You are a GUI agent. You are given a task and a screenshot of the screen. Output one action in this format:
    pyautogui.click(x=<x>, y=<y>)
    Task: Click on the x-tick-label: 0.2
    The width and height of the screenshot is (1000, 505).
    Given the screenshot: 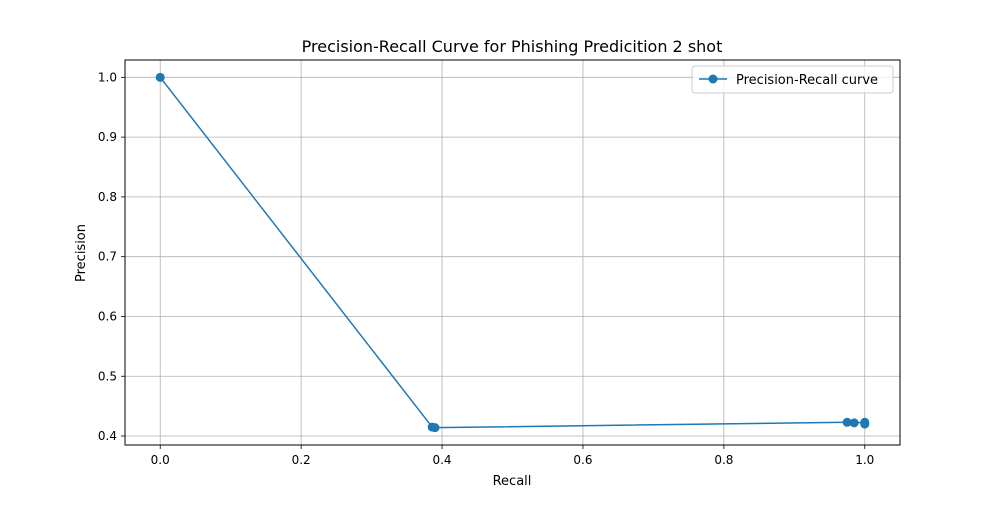 What is the action you would take?
    pyautogui.click(x=301, y=460)
    